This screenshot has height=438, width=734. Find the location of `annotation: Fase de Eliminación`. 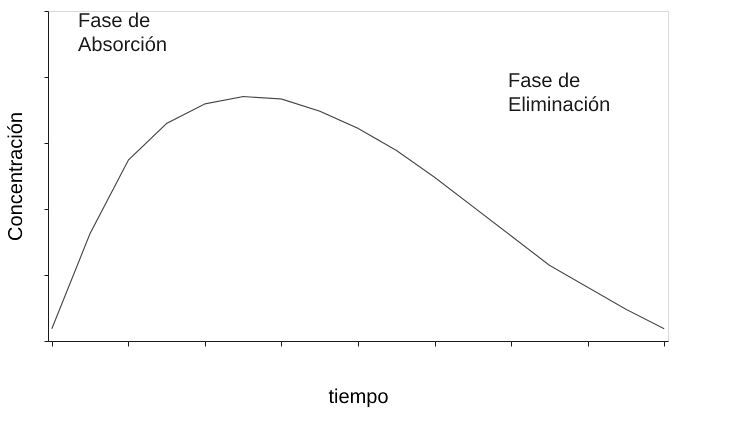

annotation: Fase de Eliminación is located at coordinates (559, 93).